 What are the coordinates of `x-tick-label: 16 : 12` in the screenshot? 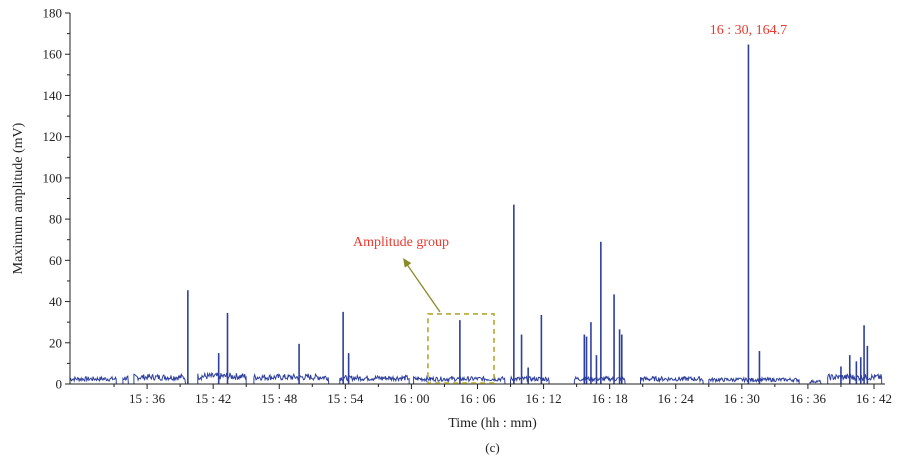 It's located at (544, 398).